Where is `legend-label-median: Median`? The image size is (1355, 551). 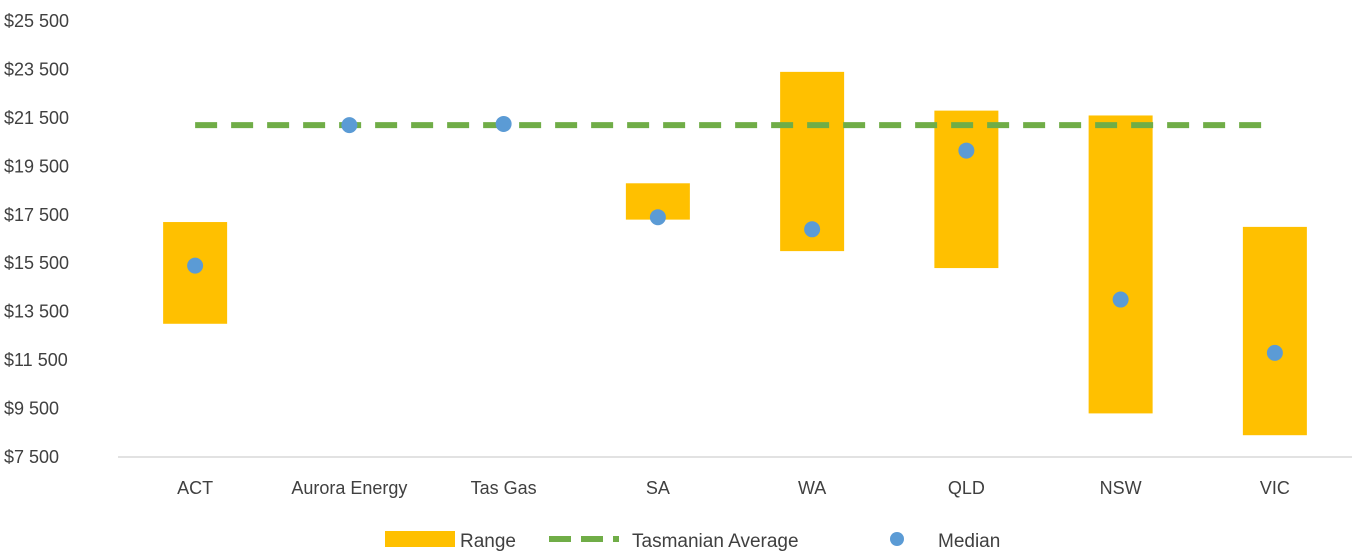 legend-label-median: Median is located at coordinates (969, 541).